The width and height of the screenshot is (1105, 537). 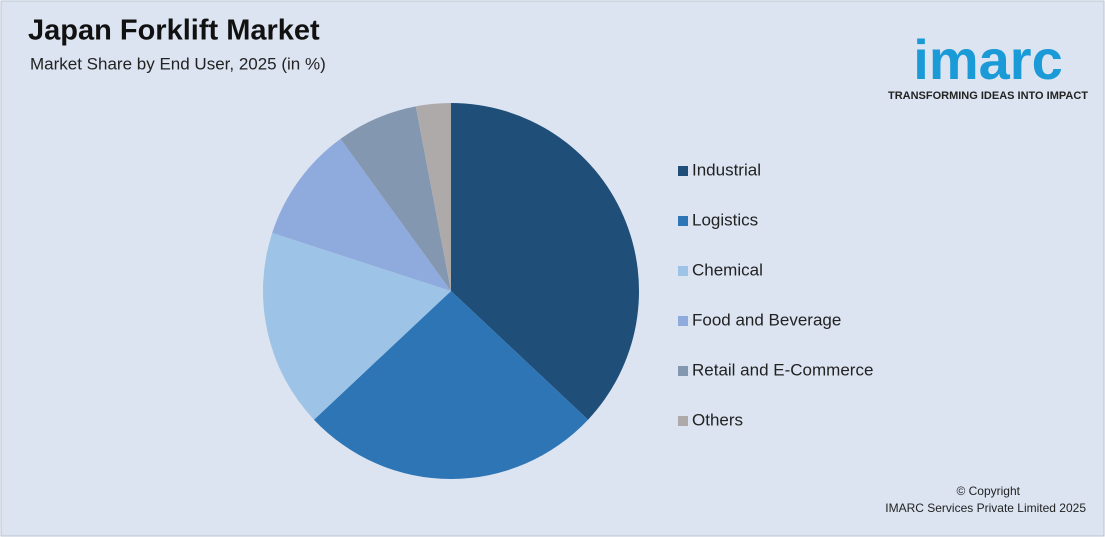 What do you see at coordinates (782, 369) in the screenshot?
I see `legend-label: Retail and E-Commerce` at bounding box center [782, 369].